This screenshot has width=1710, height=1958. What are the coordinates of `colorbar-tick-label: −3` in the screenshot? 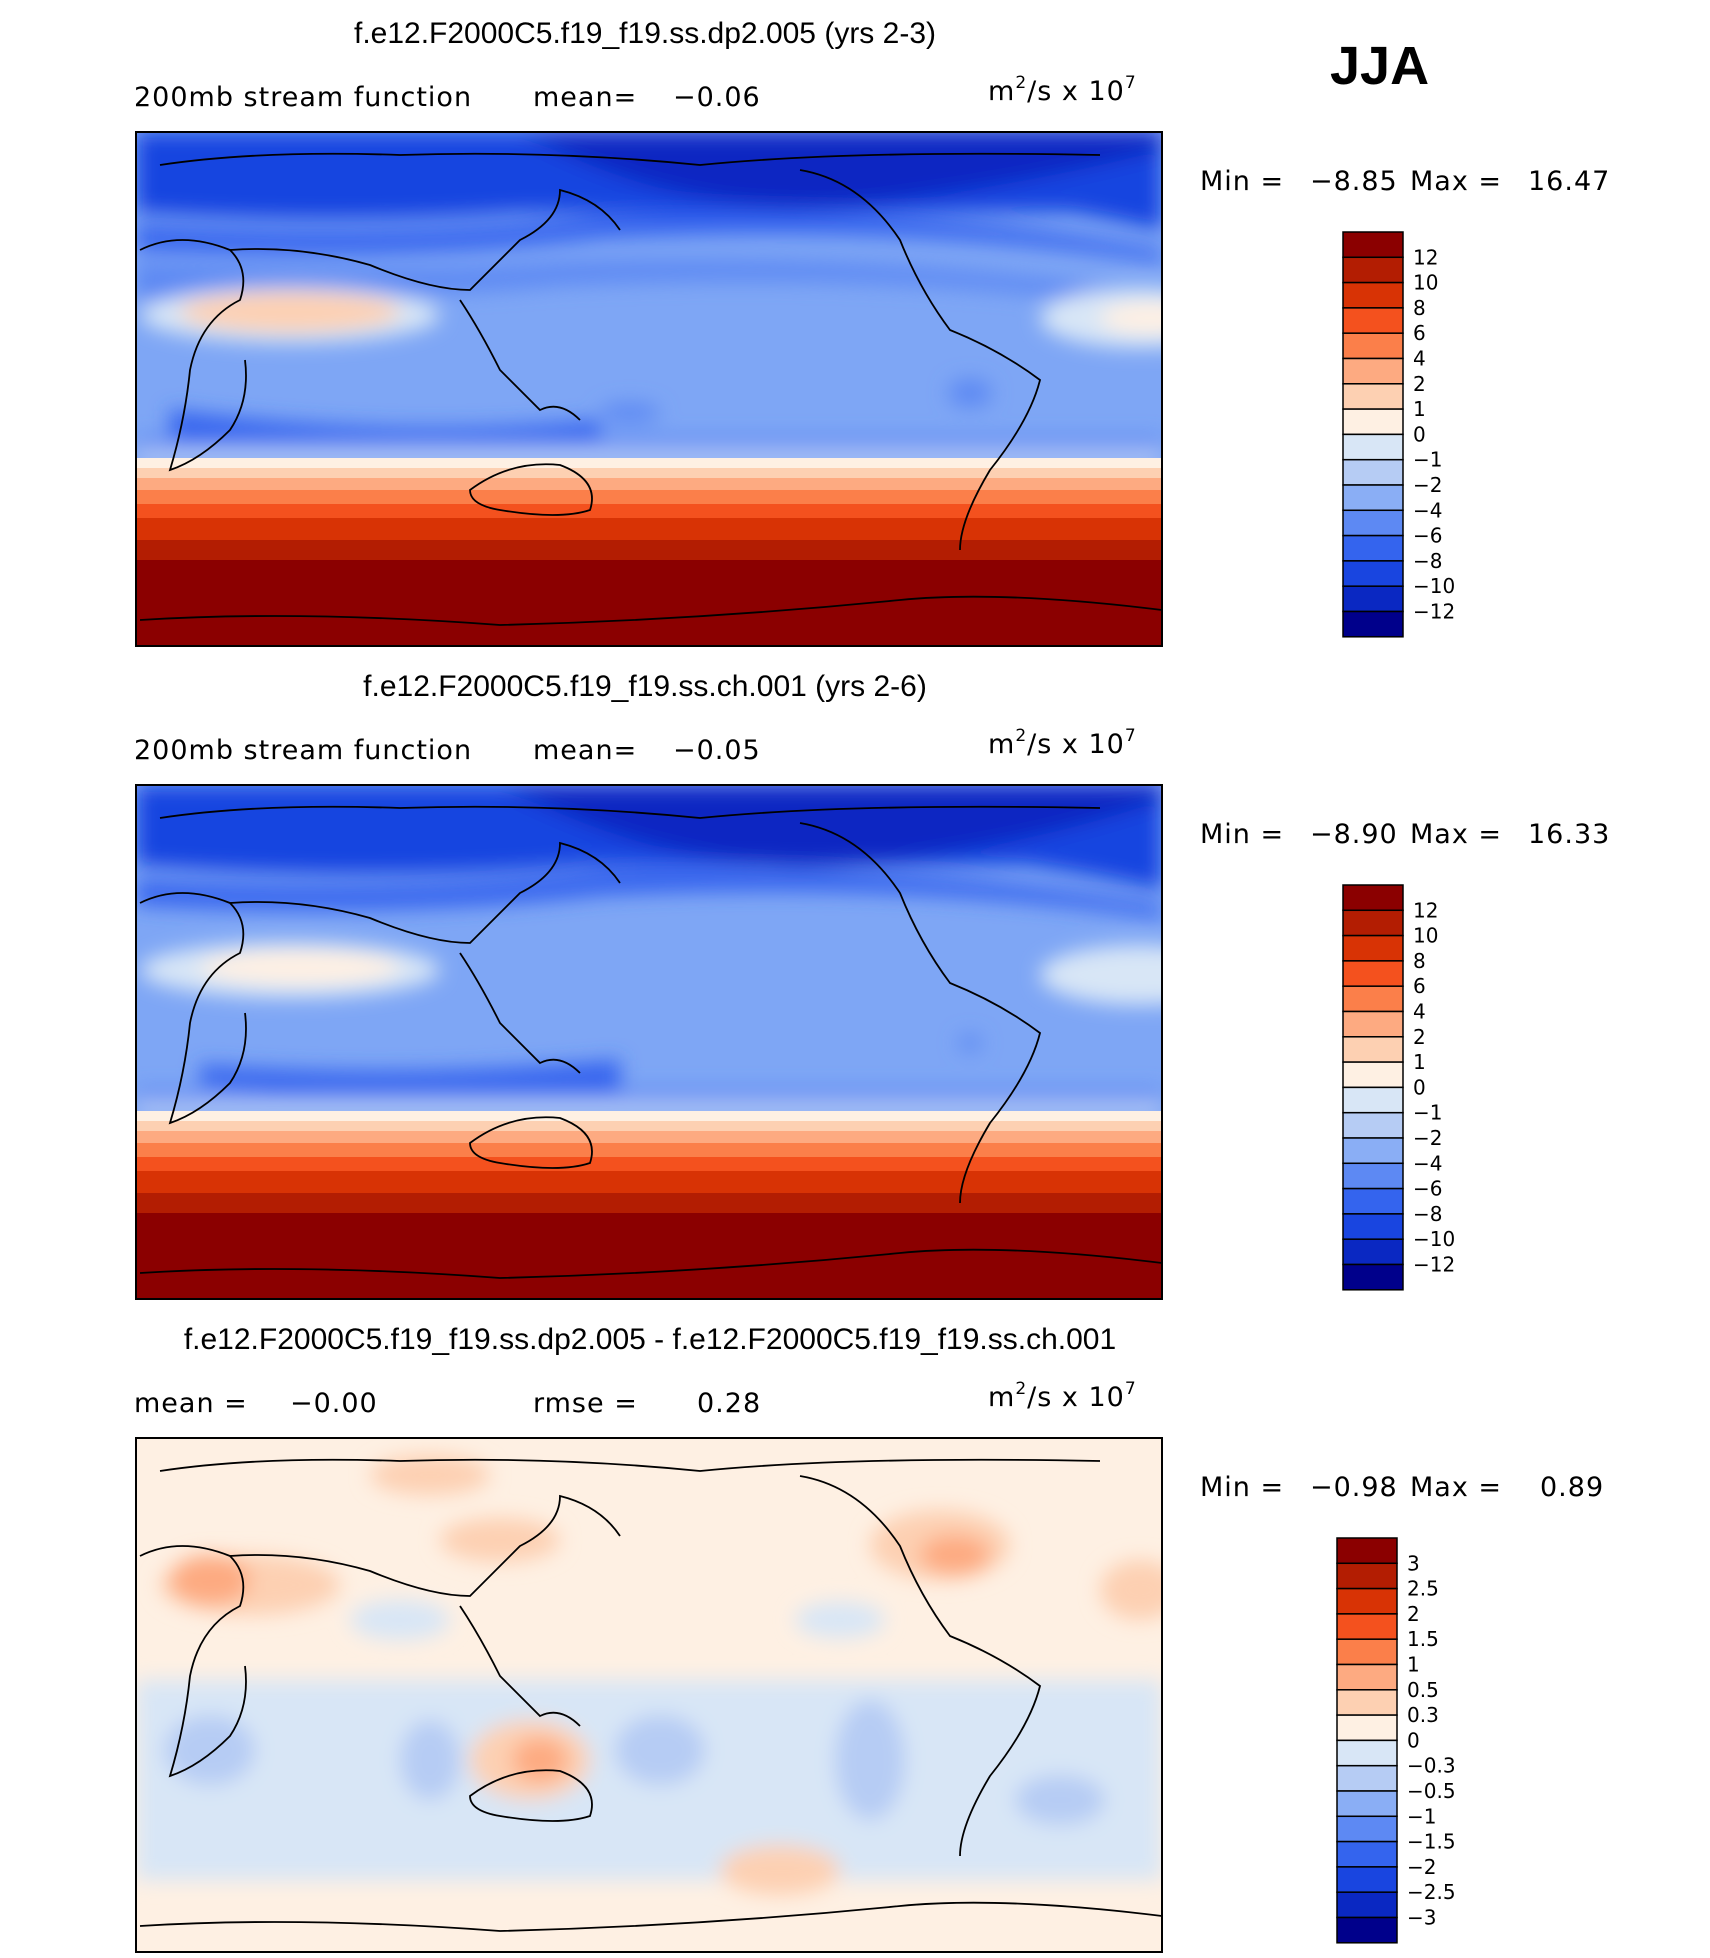 It's located at (1421, 1918).